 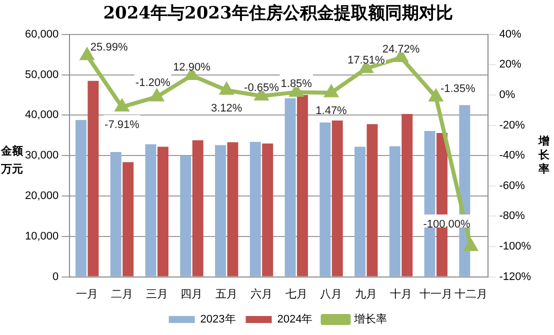 I want to click on y2-tick-label: -60%, so click(x=512, y=186).